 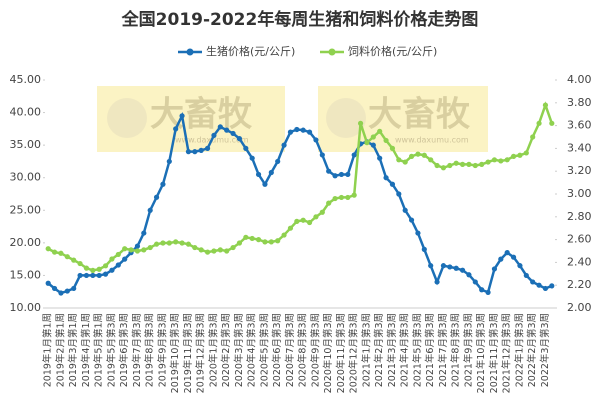 I want to click on x-tick-label: 2021年3月第3周, so click(x=392, y=350).